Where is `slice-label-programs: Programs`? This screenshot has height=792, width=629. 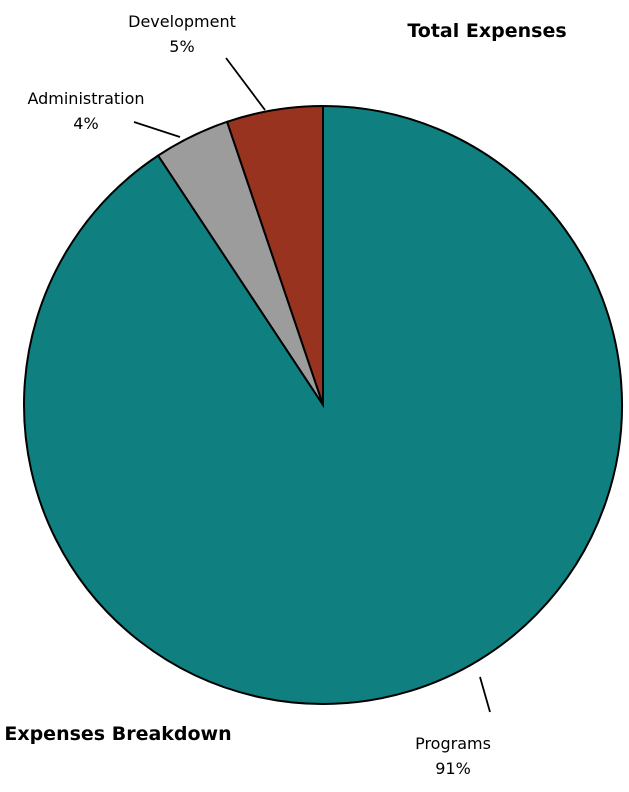
slice-label-programs: Programs is located at coordinates (453, 743).